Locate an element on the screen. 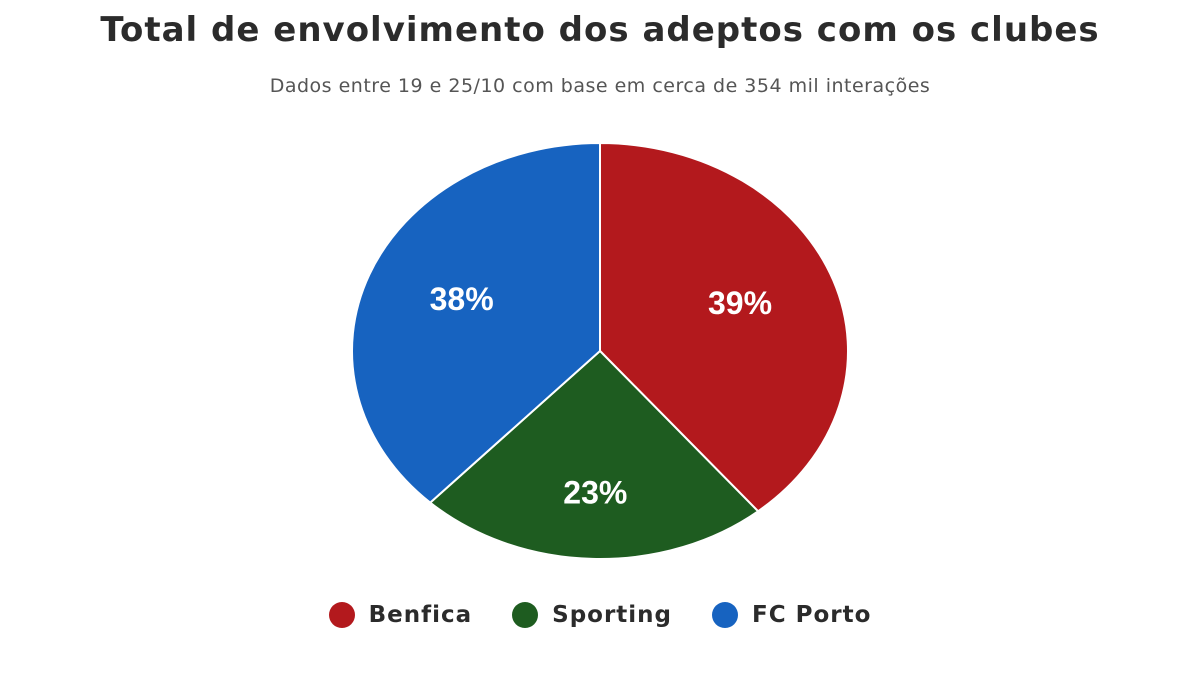 The width and height of the screenshot is (1200, 676). legend-label-benfica: Benfica is located at coordinates (420, 615).